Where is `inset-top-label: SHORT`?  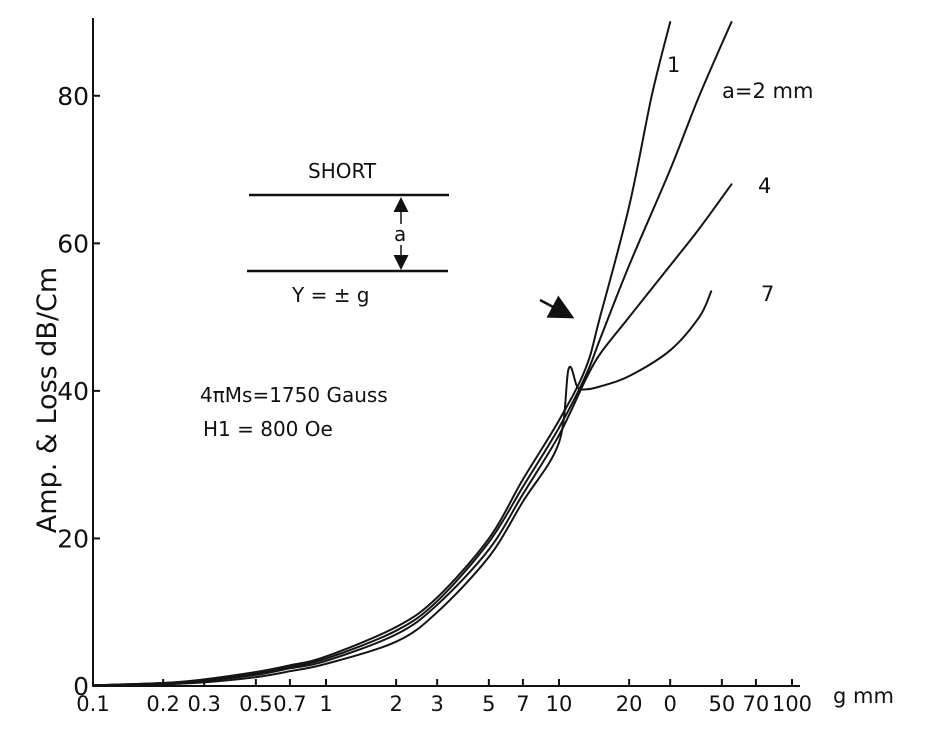
inset-top-label: SHORT is located at coordinates (342, 171).